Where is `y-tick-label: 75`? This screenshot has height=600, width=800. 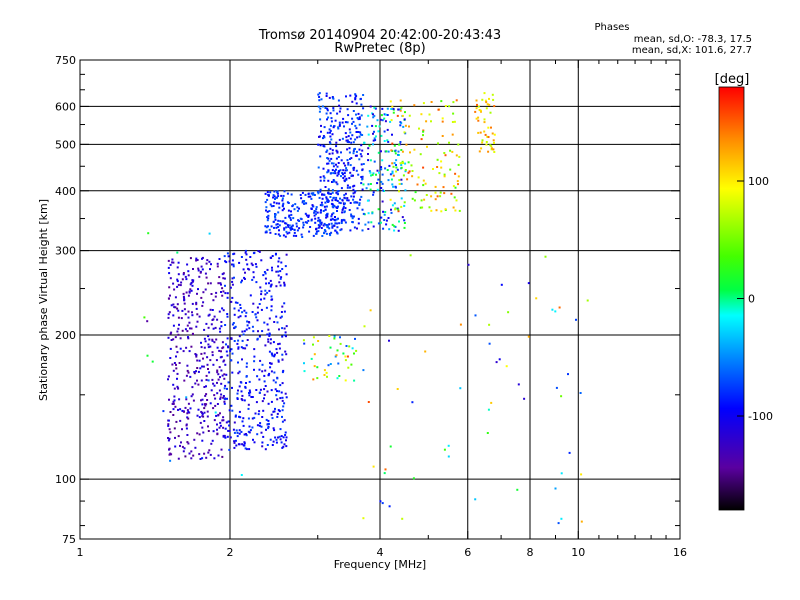
y-tick-label: 75 is located at coordinates (69, 539).